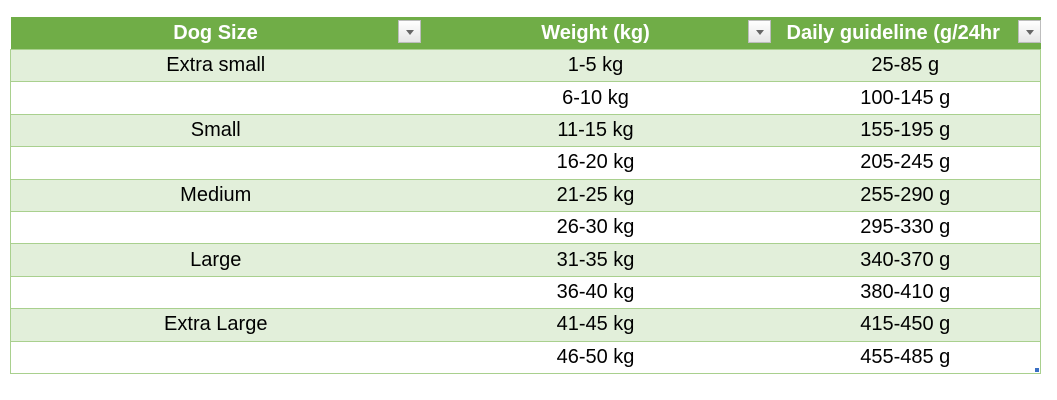  I want to click on cell-daily-guideline: 295-330 g, so click(905, 227).